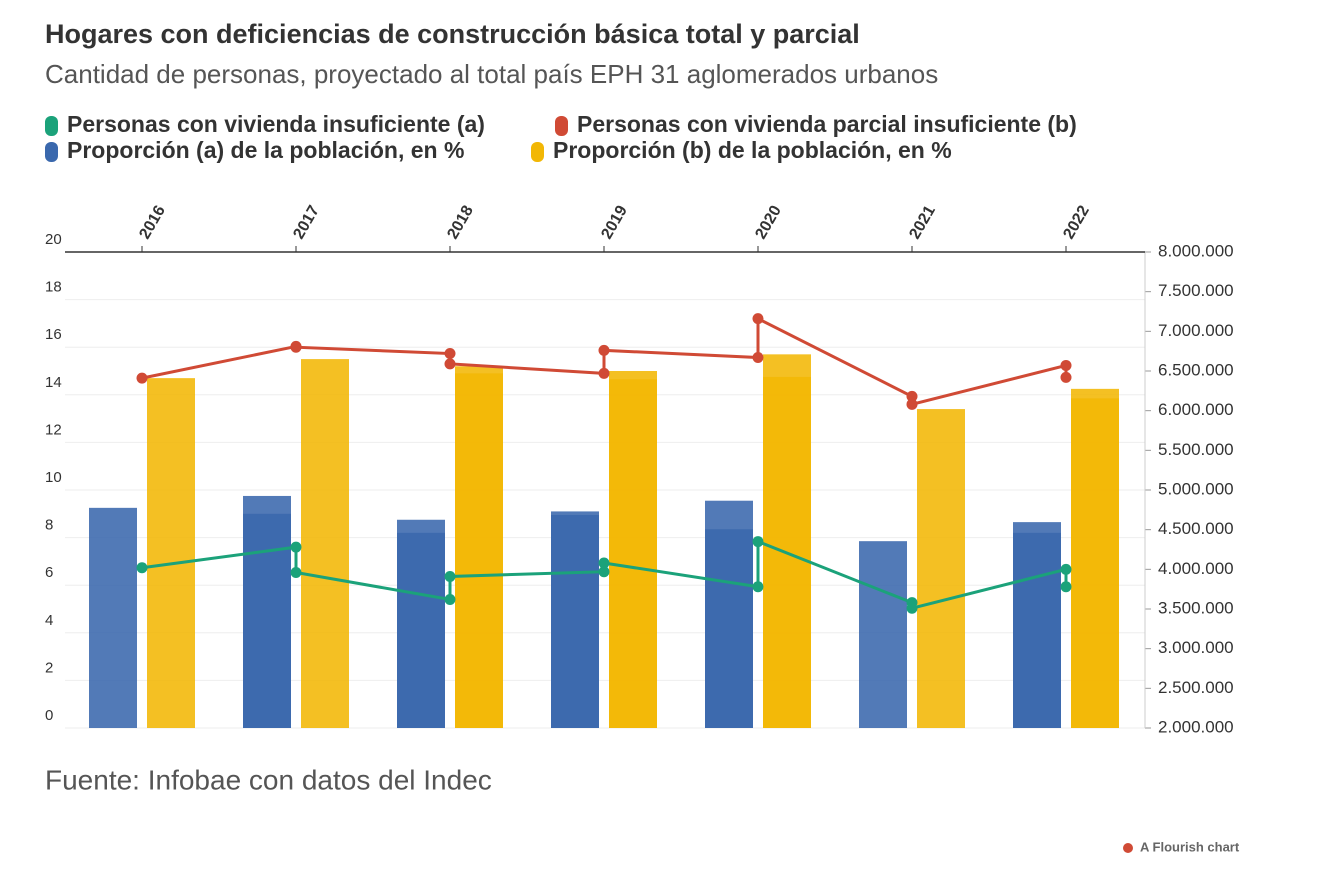  I want to click on y2-tick-label: 6.500.000, so click(1196, 369).